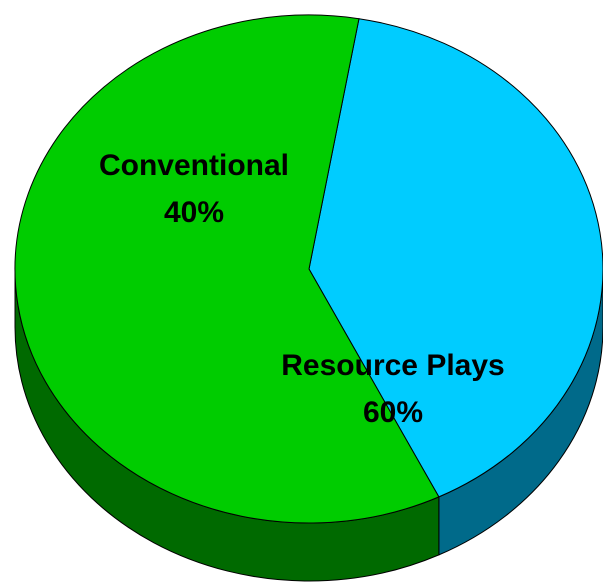  What do you see at coordinates (393, 412) in the screenshot?
I see `slice-value-resource-plays: 60%` at bounding box center [393, 412].